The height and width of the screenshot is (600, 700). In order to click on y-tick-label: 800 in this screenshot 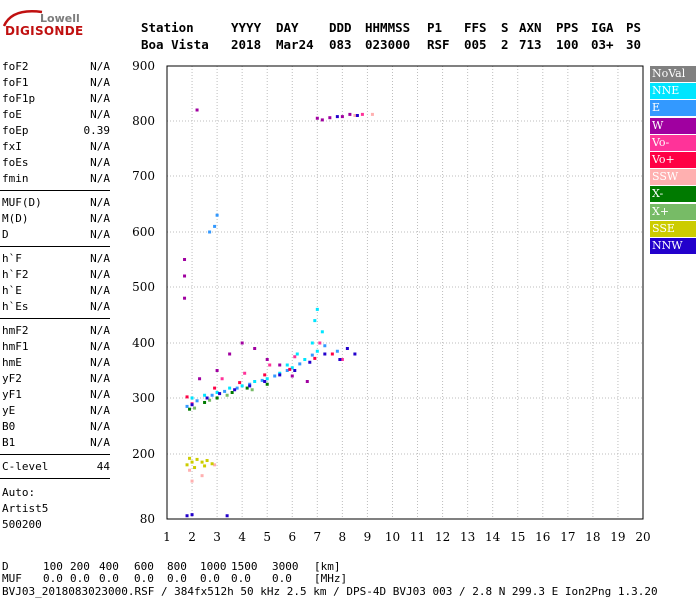, I will do `click(143, 121)`.